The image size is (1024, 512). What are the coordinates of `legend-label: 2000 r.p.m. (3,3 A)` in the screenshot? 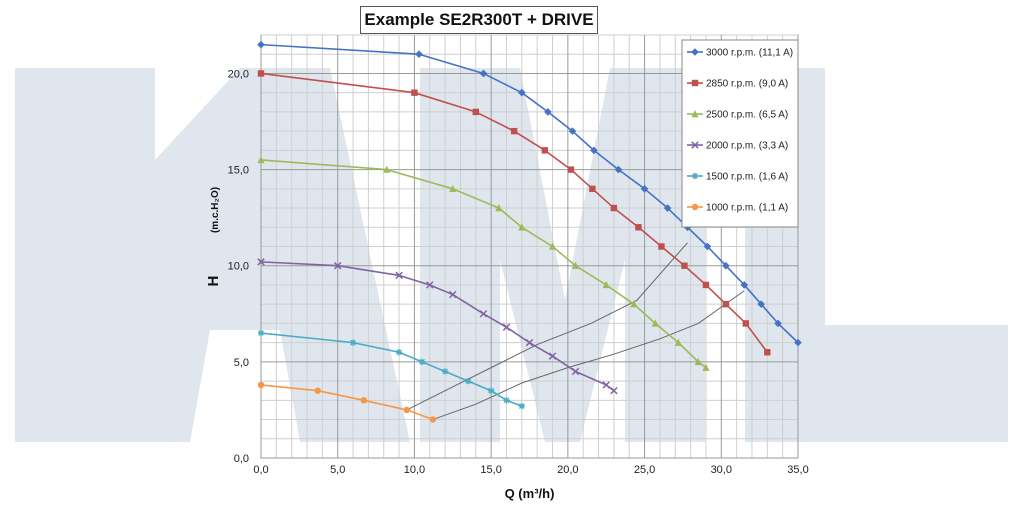 It's located at (747, 146).